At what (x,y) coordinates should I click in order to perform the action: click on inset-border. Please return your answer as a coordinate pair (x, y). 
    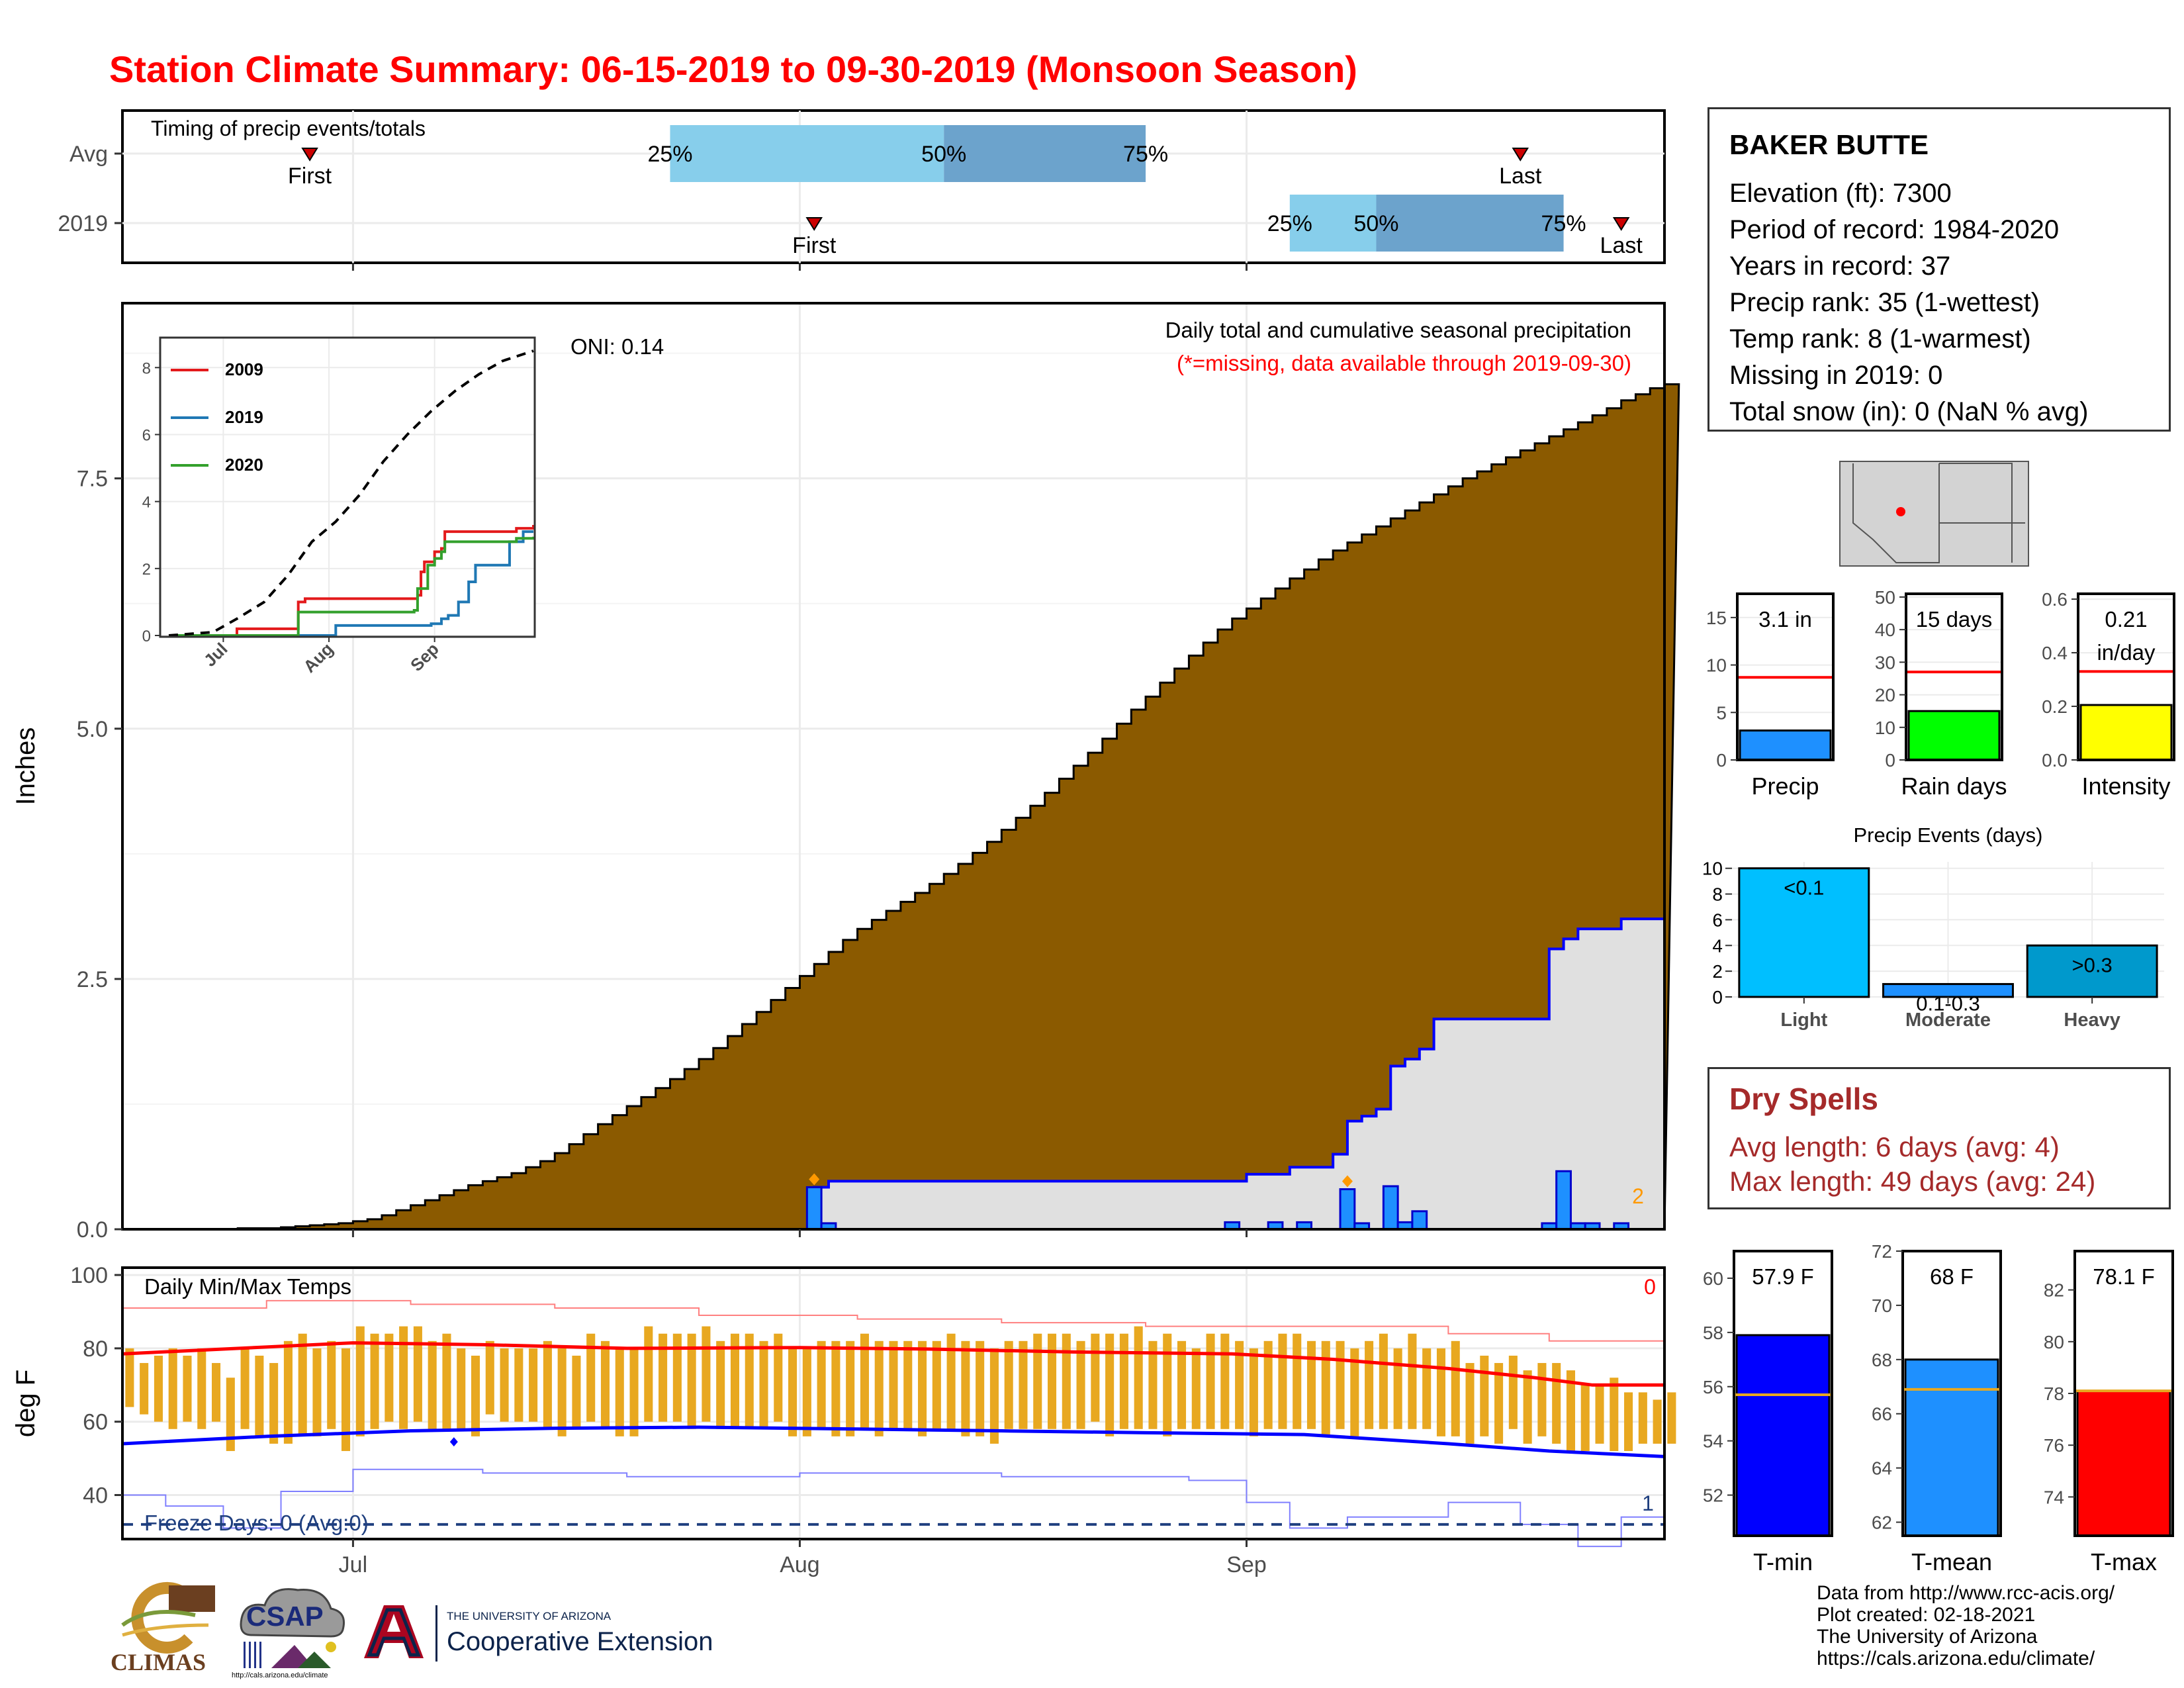
    Looking at the image, I should click on (348, 487).